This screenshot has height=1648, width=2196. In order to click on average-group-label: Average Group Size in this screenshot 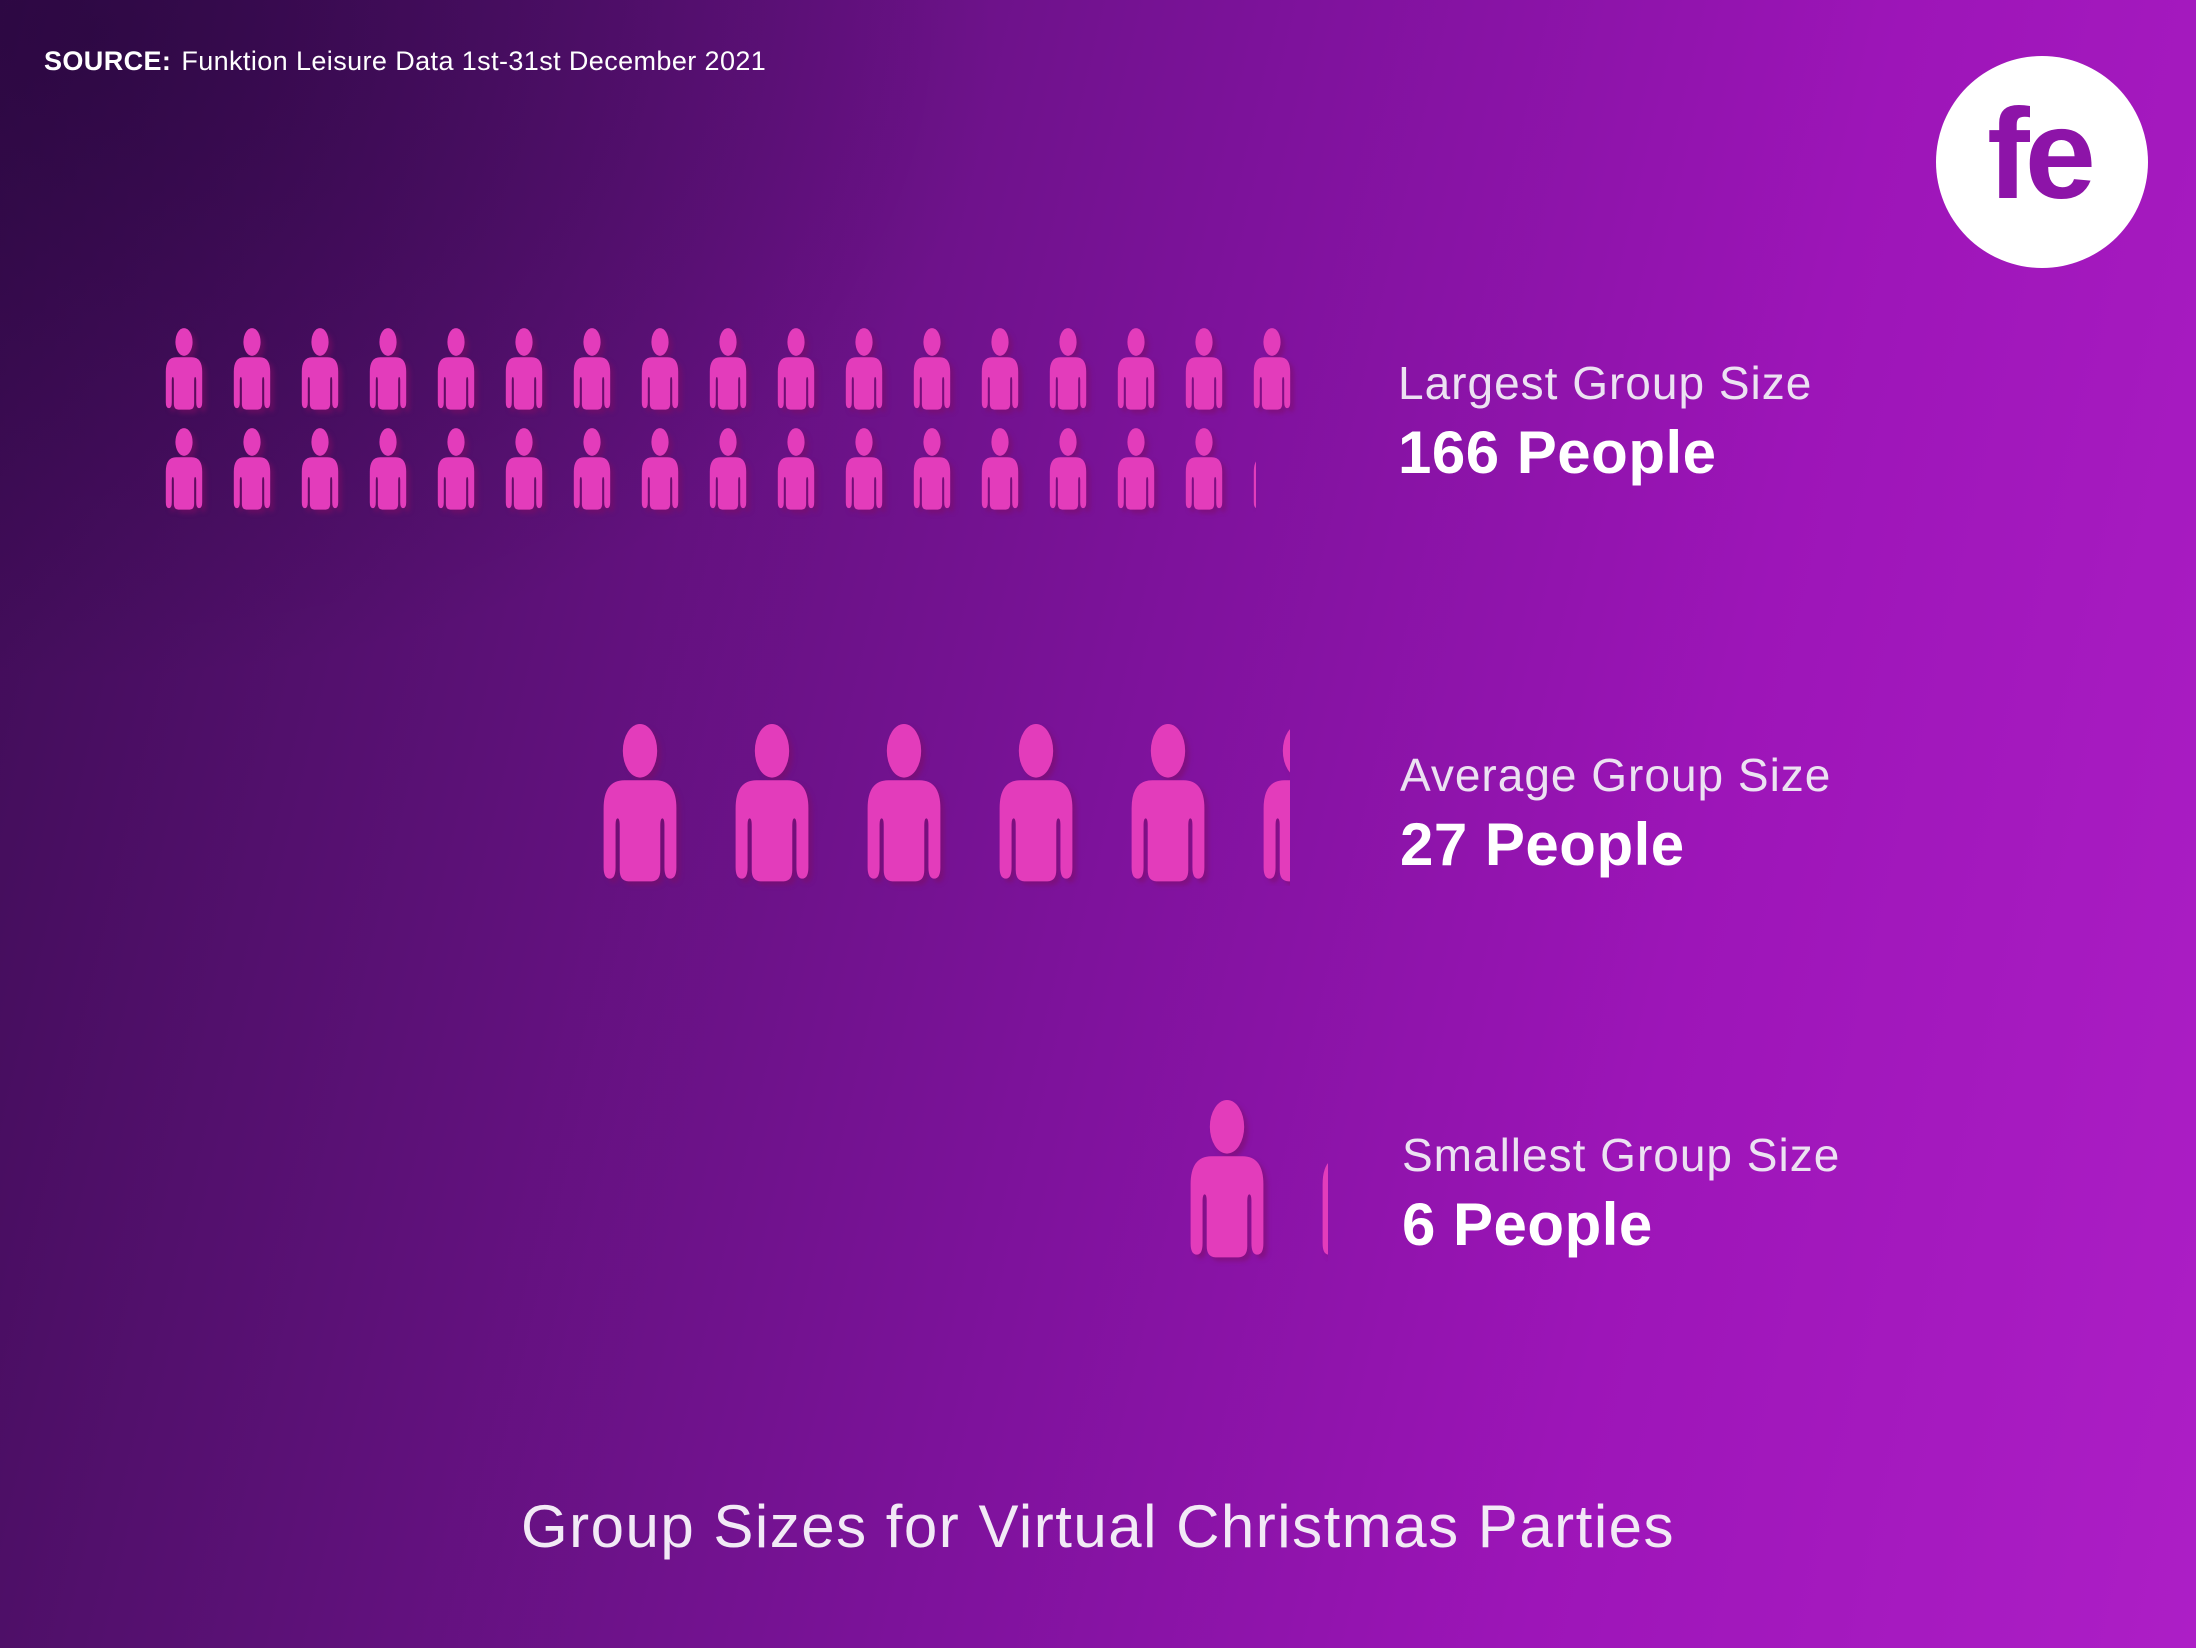, I will do `click(1616, 775)`.